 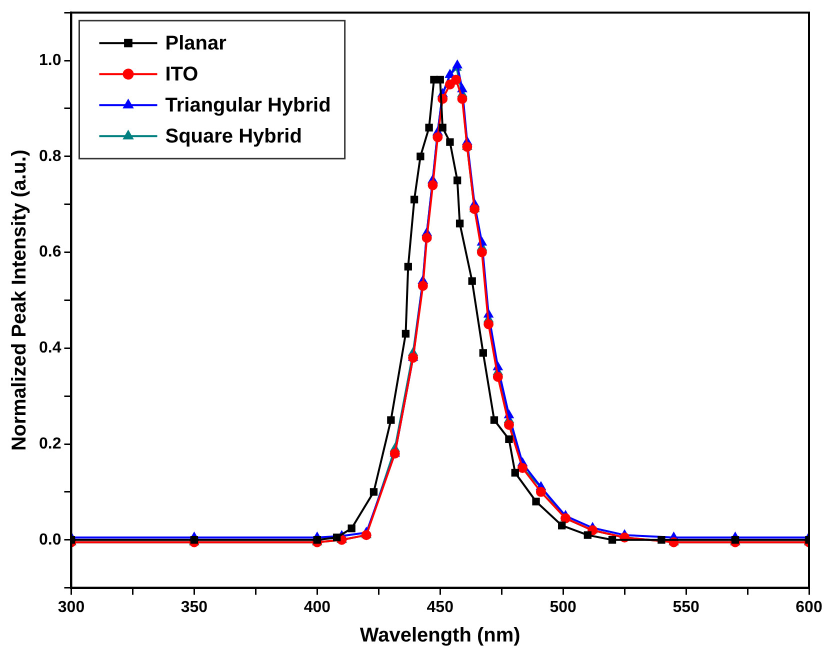 What do you see at coordinates (317, 607) in the screenshot?
I see `x-tick-label: 400` at bounding box center [317, 607].